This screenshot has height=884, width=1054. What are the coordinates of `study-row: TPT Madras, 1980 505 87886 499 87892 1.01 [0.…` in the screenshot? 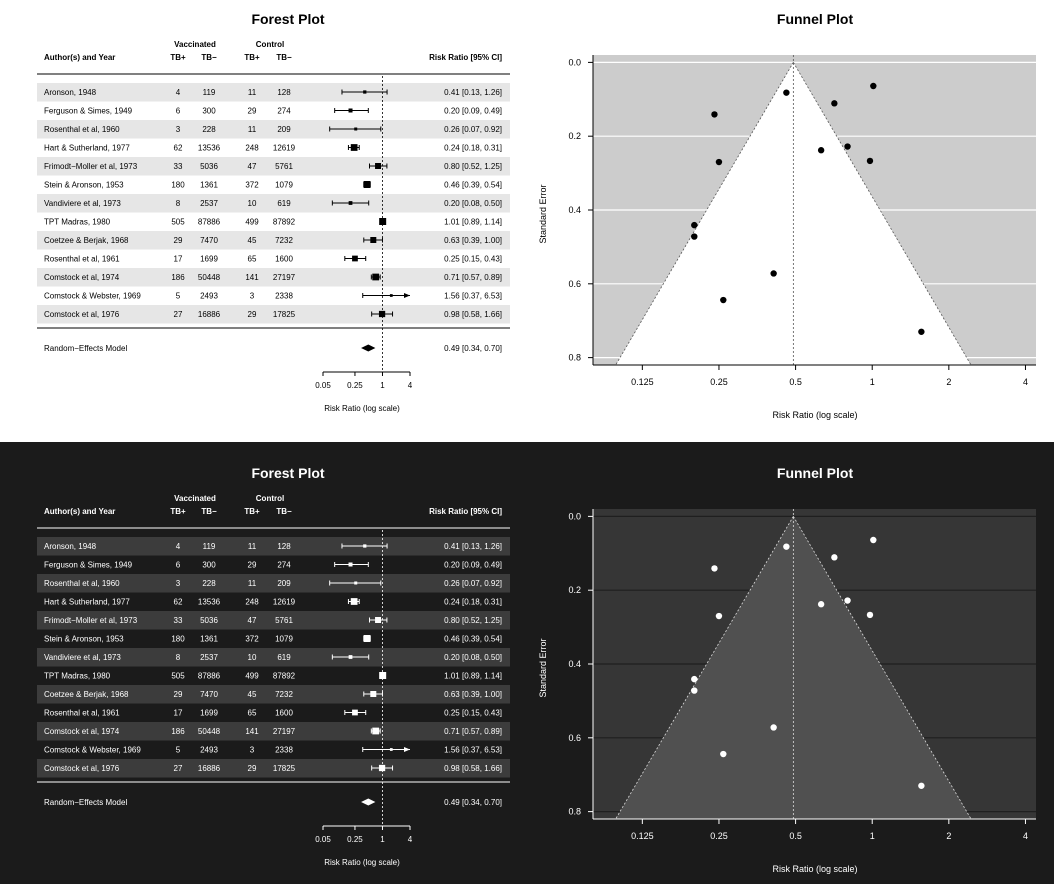 It's located at (273, 676).